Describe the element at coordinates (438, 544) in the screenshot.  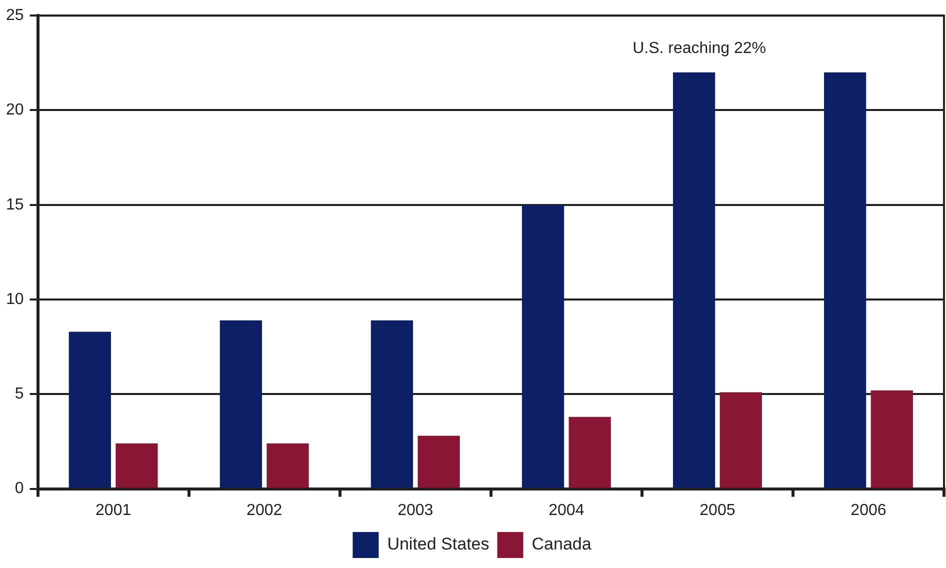
I see `legend-label: United States` at that location.